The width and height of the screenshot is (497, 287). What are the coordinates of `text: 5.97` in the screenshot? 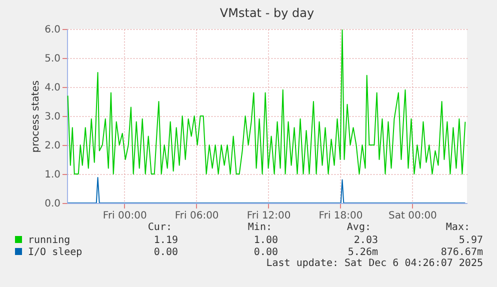 It's located at (470, 240).